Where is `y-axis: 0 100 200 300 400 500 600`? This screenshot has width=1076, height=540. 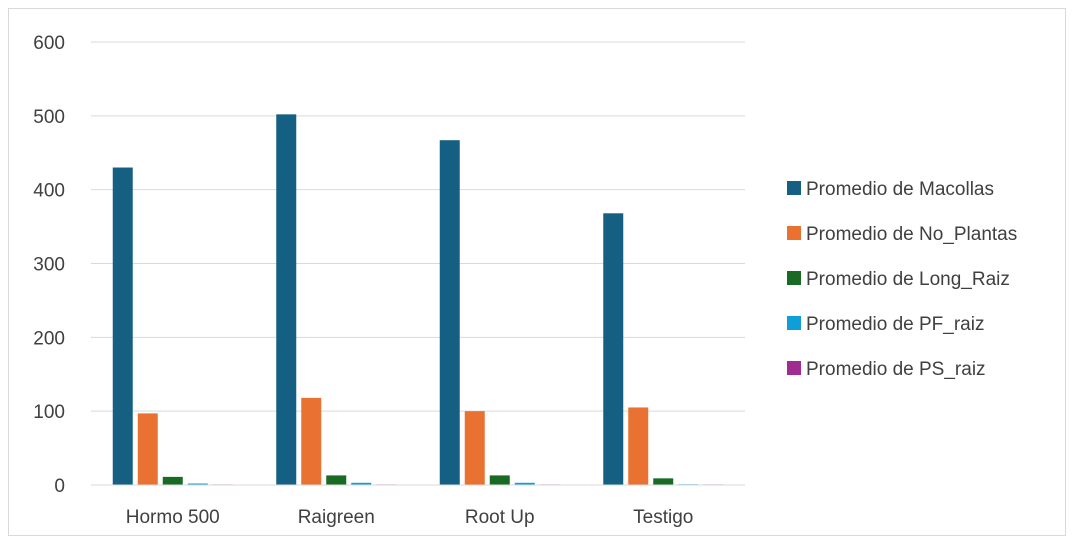 y-axis: 0 100 200 300 400 500 600 is located at coordinates (49, 265).